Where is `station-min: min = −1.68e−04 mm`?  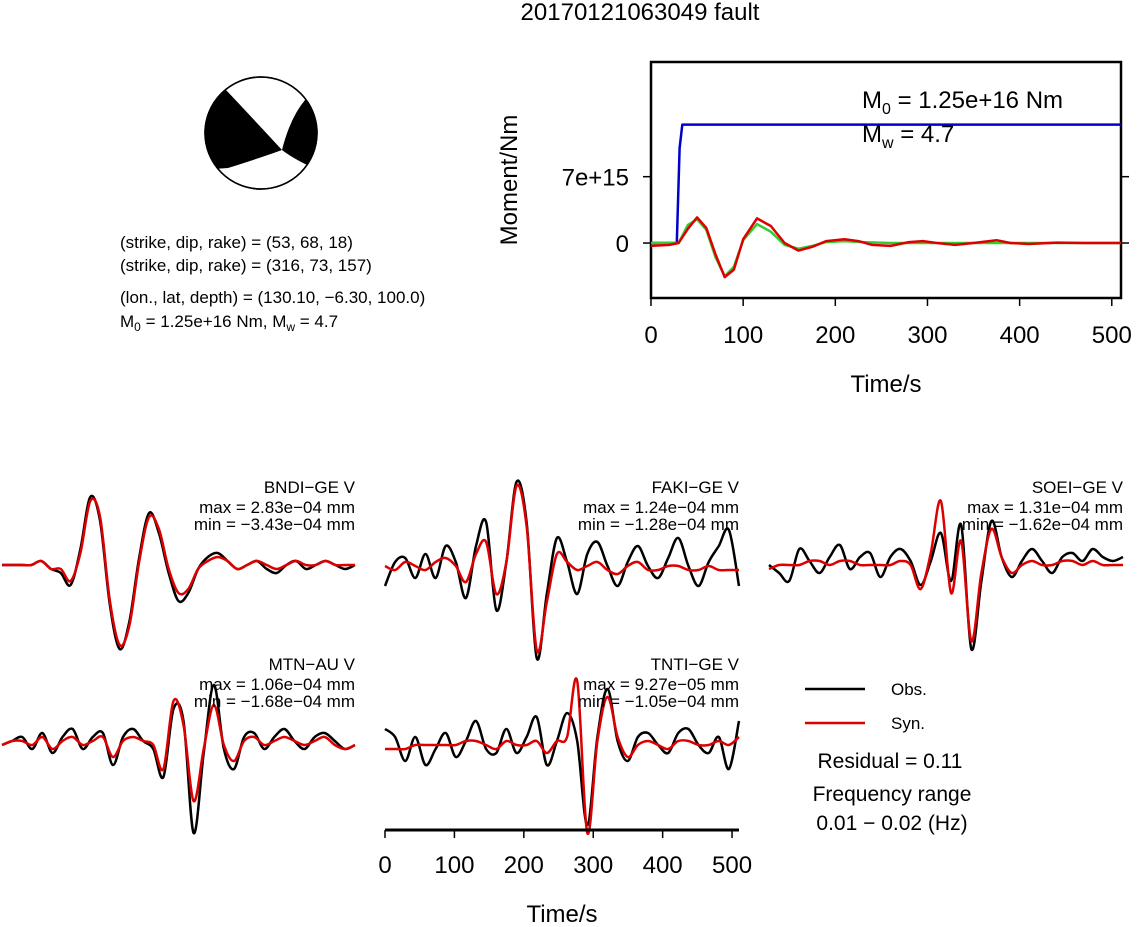 station-min: min = −1.68e−04 mm is located at coordinates (274, 701).